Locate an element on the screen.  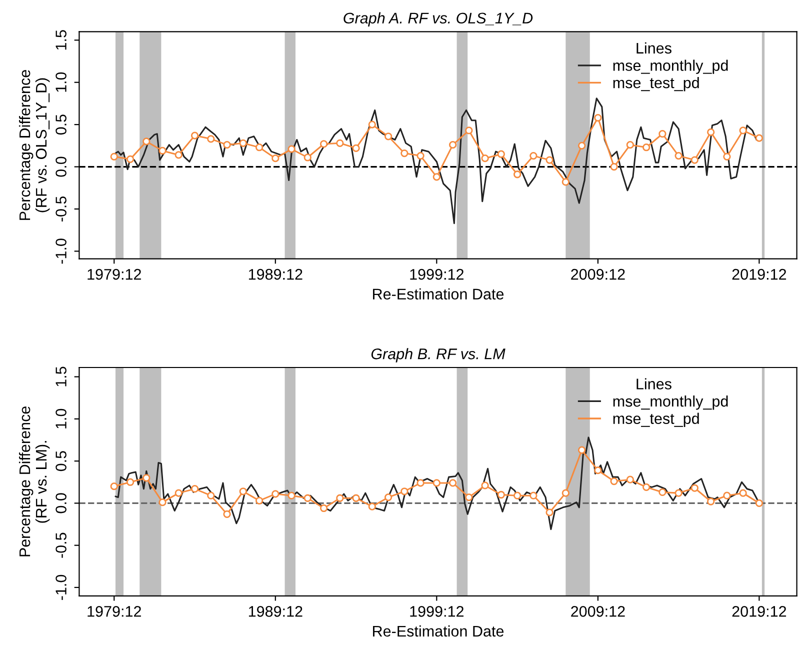
chart-title: Graph B. RF vs. LM is located at coordinates (438, 355).